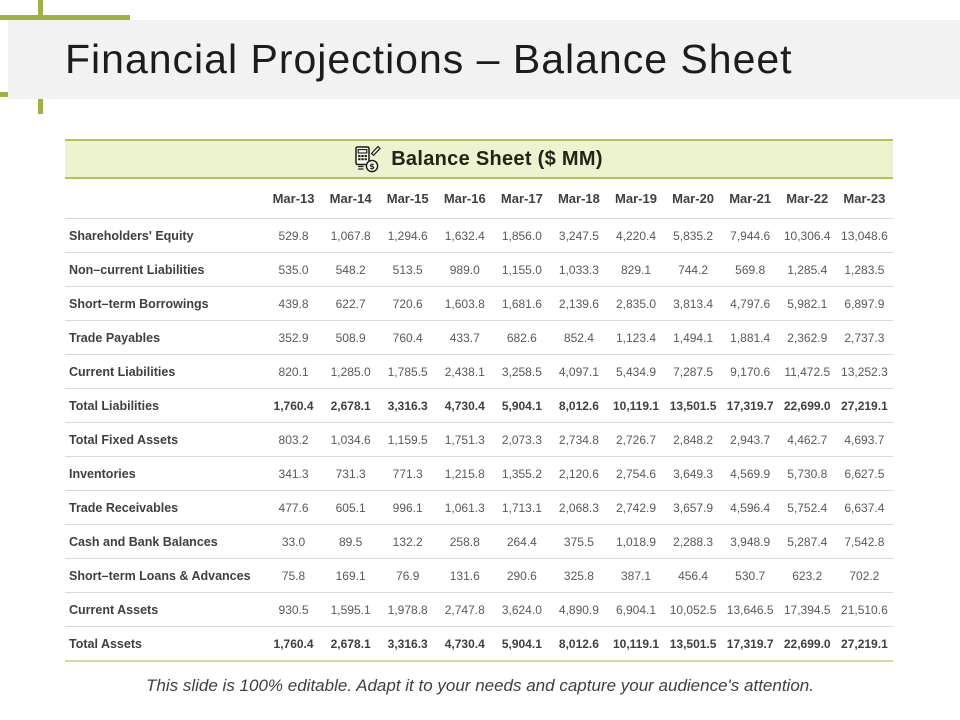 This screenshot has height=720, width=960. What do you see at coordinates (351, 439) in the screenshot?
I see `table-cell: 1,034.6` at bounding box center [351, 439].